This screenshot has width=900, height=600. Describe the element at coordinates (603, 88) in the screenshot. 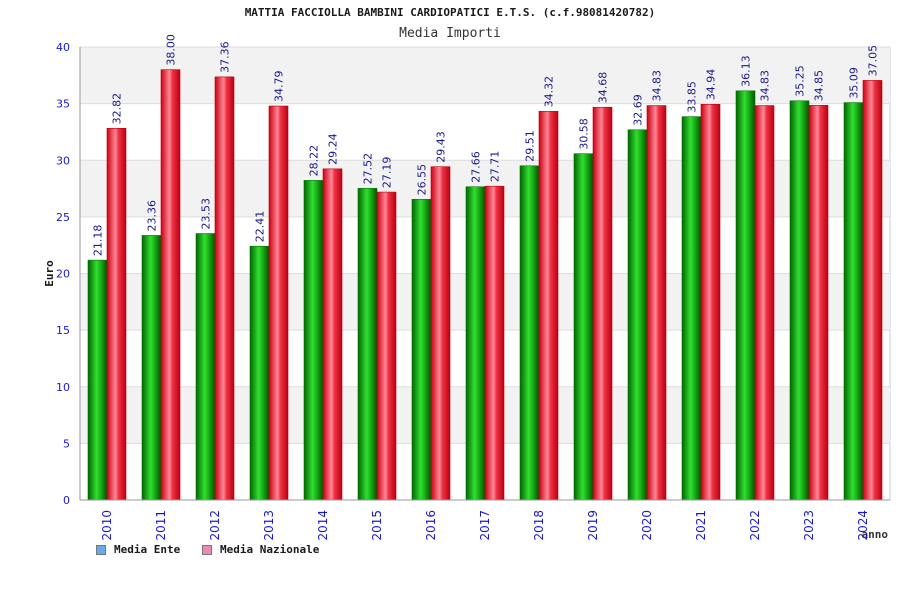

I see `data-label-nazionale: 34.68` at that location.